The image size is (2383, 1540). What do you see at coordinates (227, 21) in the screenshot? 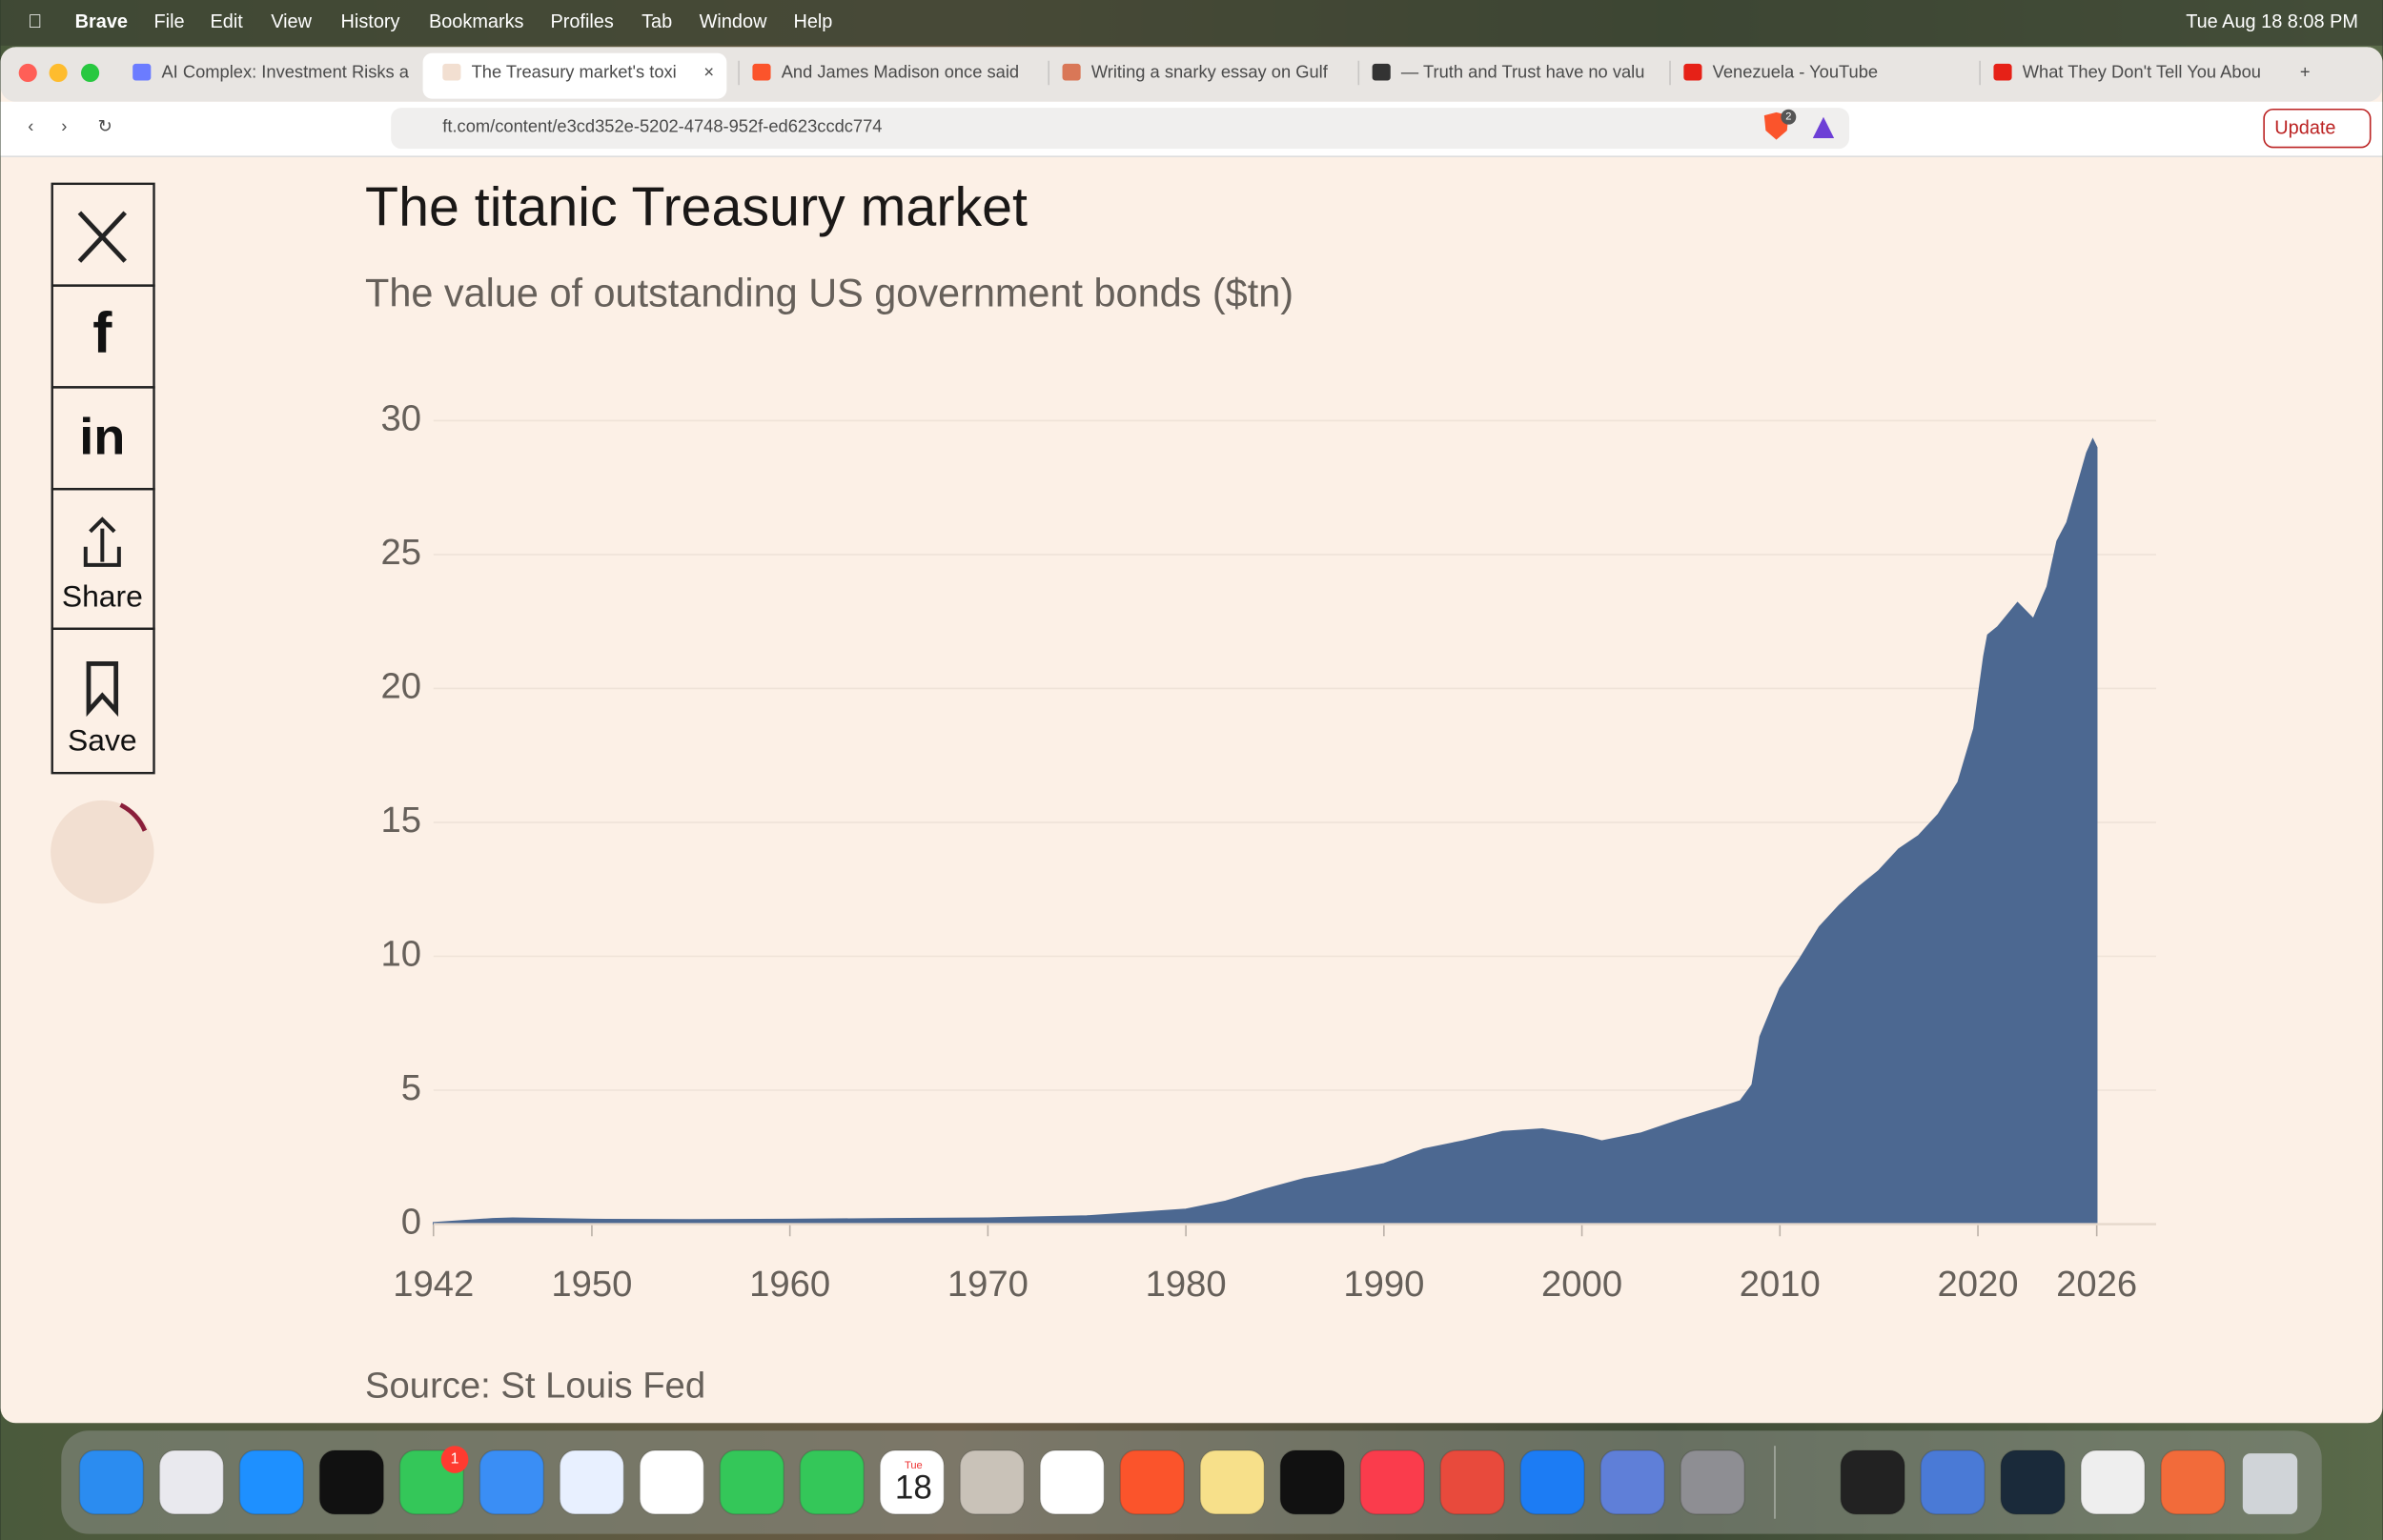
I see `menu-item: Edit` at bounding box center [227, 21].